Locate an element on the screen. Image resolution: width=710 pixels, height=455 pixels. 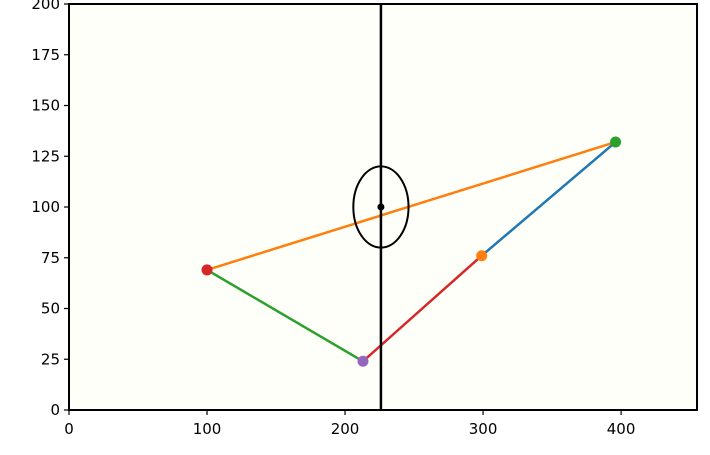
ellipse is located at coordinates (381, 207).